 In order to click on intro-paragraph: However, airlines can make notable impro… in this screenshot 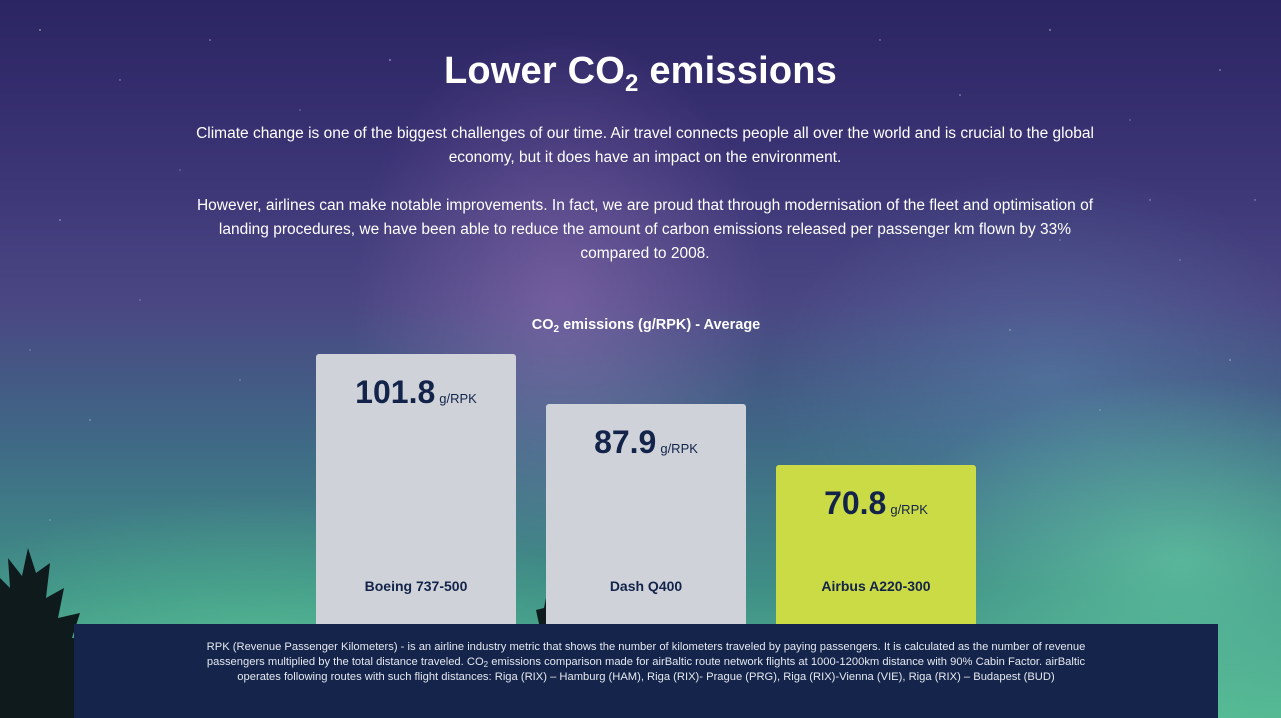, I will do `click(645, 229)`.